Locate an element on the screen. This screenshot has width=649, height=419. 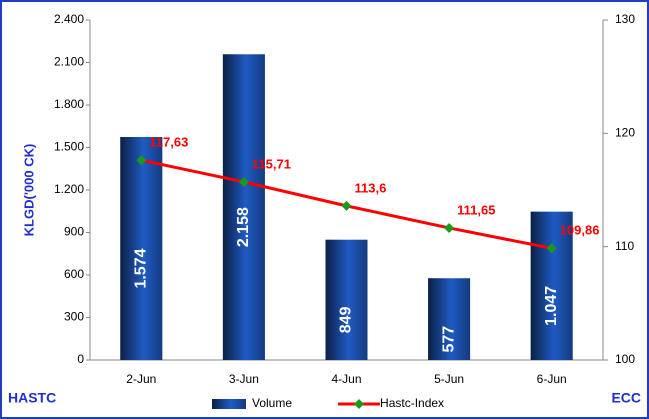
x-tick-label: 3-Jun is located at coordinates (244, 379).